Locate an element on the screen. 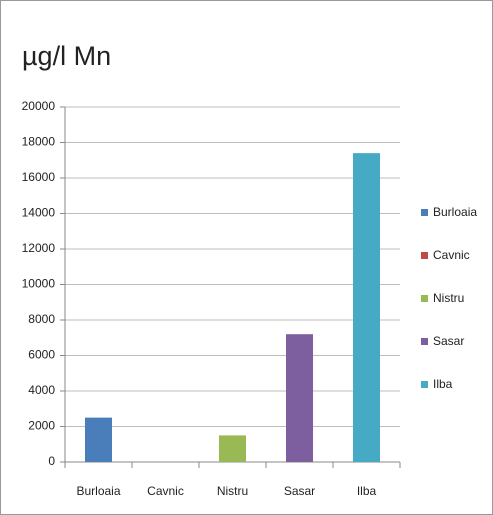  y-tick-label: 14000 is located at coordinates (39, 213).